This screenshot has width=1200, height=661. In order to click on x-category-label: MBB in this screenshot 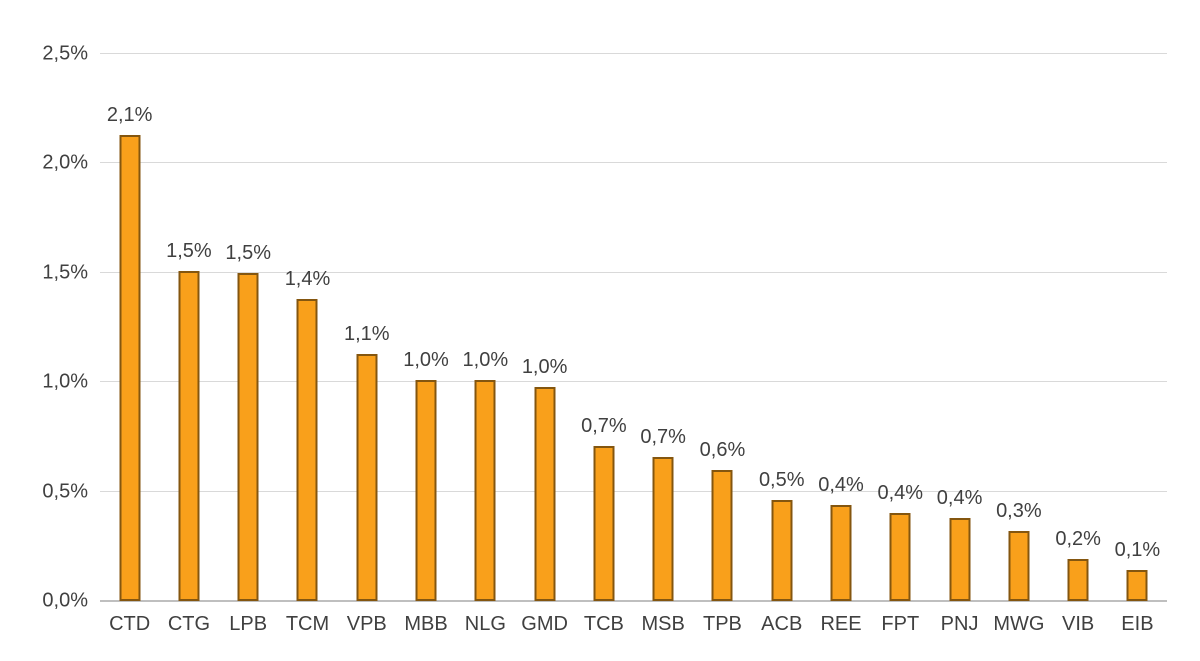, I will do `click(426, 624)`.